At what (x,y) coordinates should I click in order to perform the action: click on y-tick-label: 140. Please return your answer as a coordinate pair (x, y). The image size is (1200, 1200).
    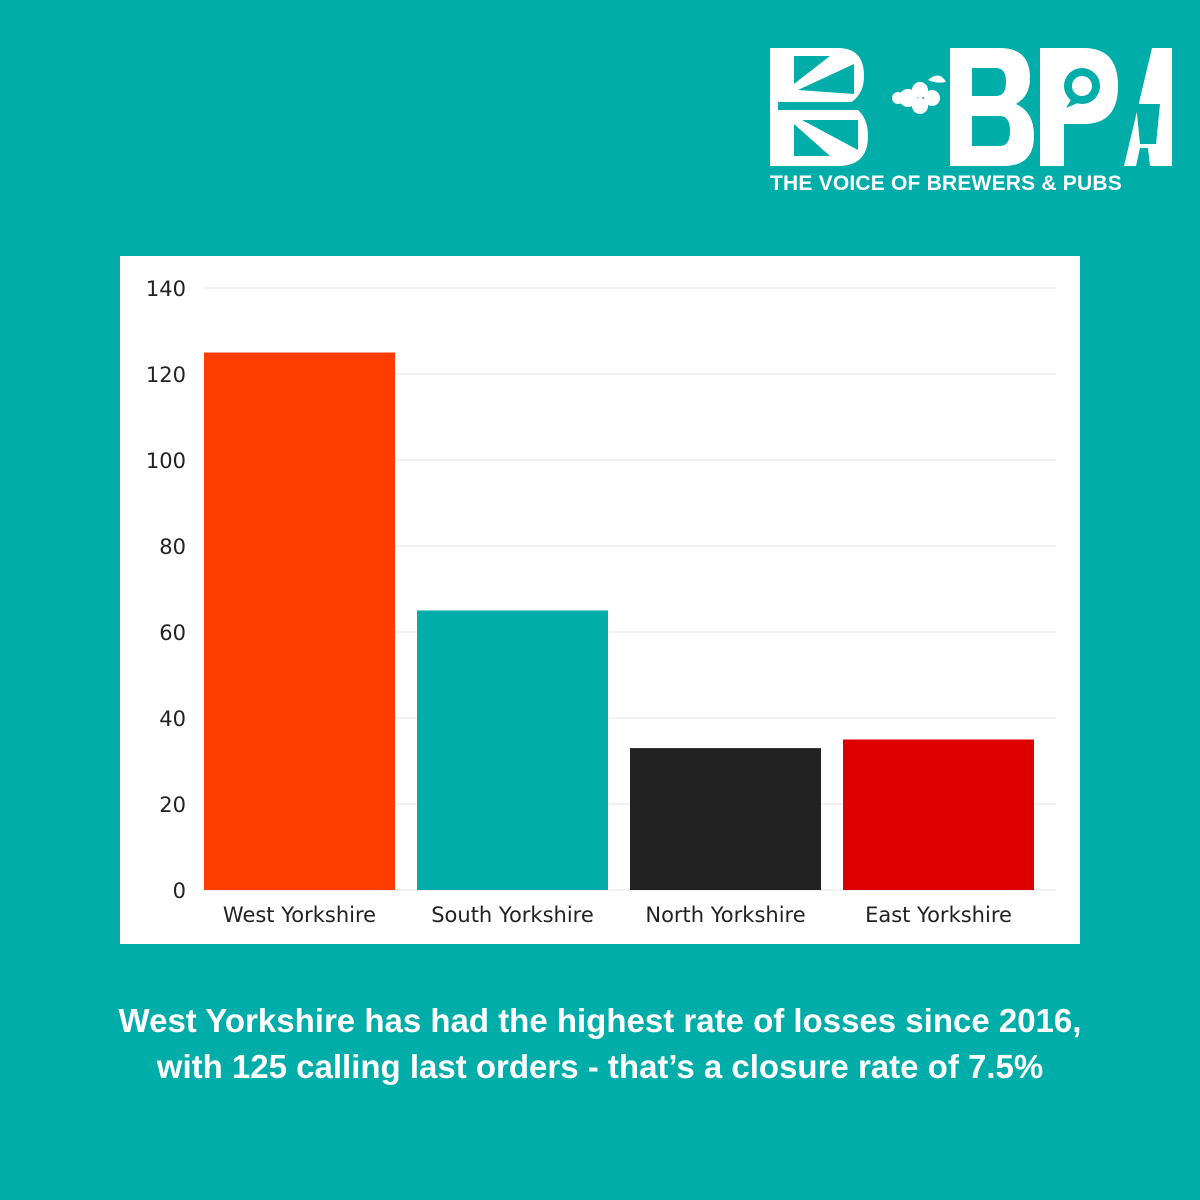
    Looking at the image, I should click on (166, 289).